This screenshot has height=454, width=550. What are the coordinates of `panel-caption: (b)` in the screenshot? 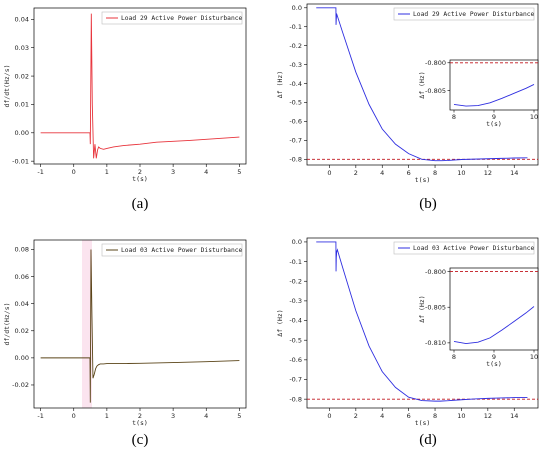 It's located at (428, 204).